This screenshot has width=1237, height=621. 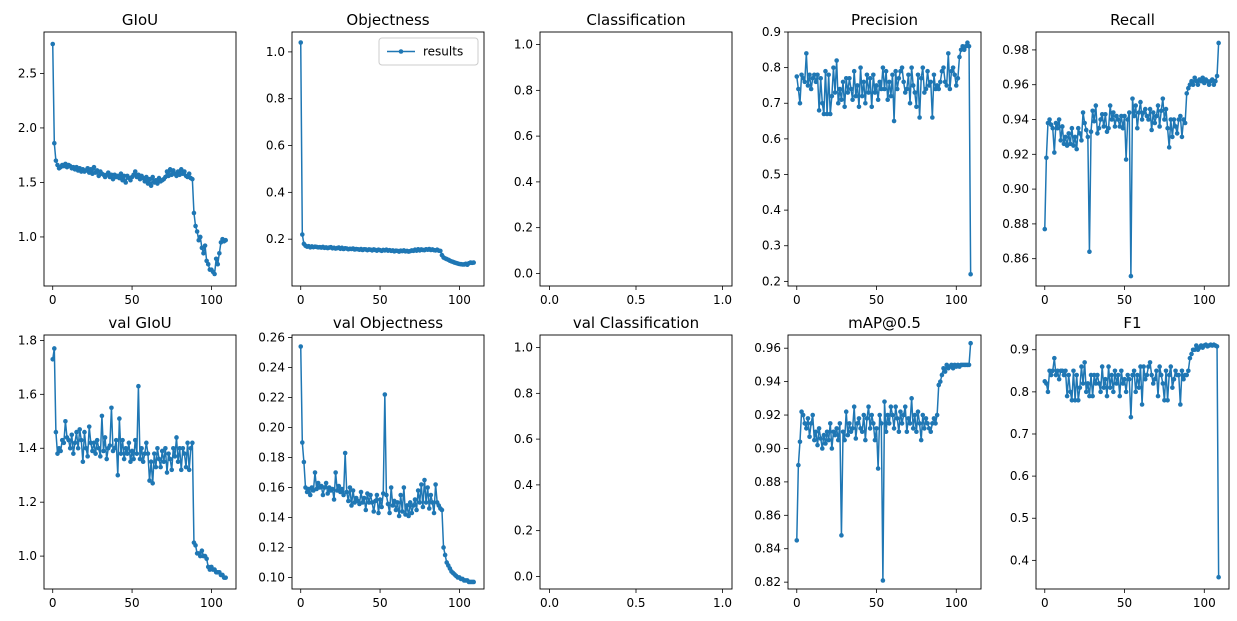 I want to click on subplot-title: Recall, so click(x=1132, y=20).